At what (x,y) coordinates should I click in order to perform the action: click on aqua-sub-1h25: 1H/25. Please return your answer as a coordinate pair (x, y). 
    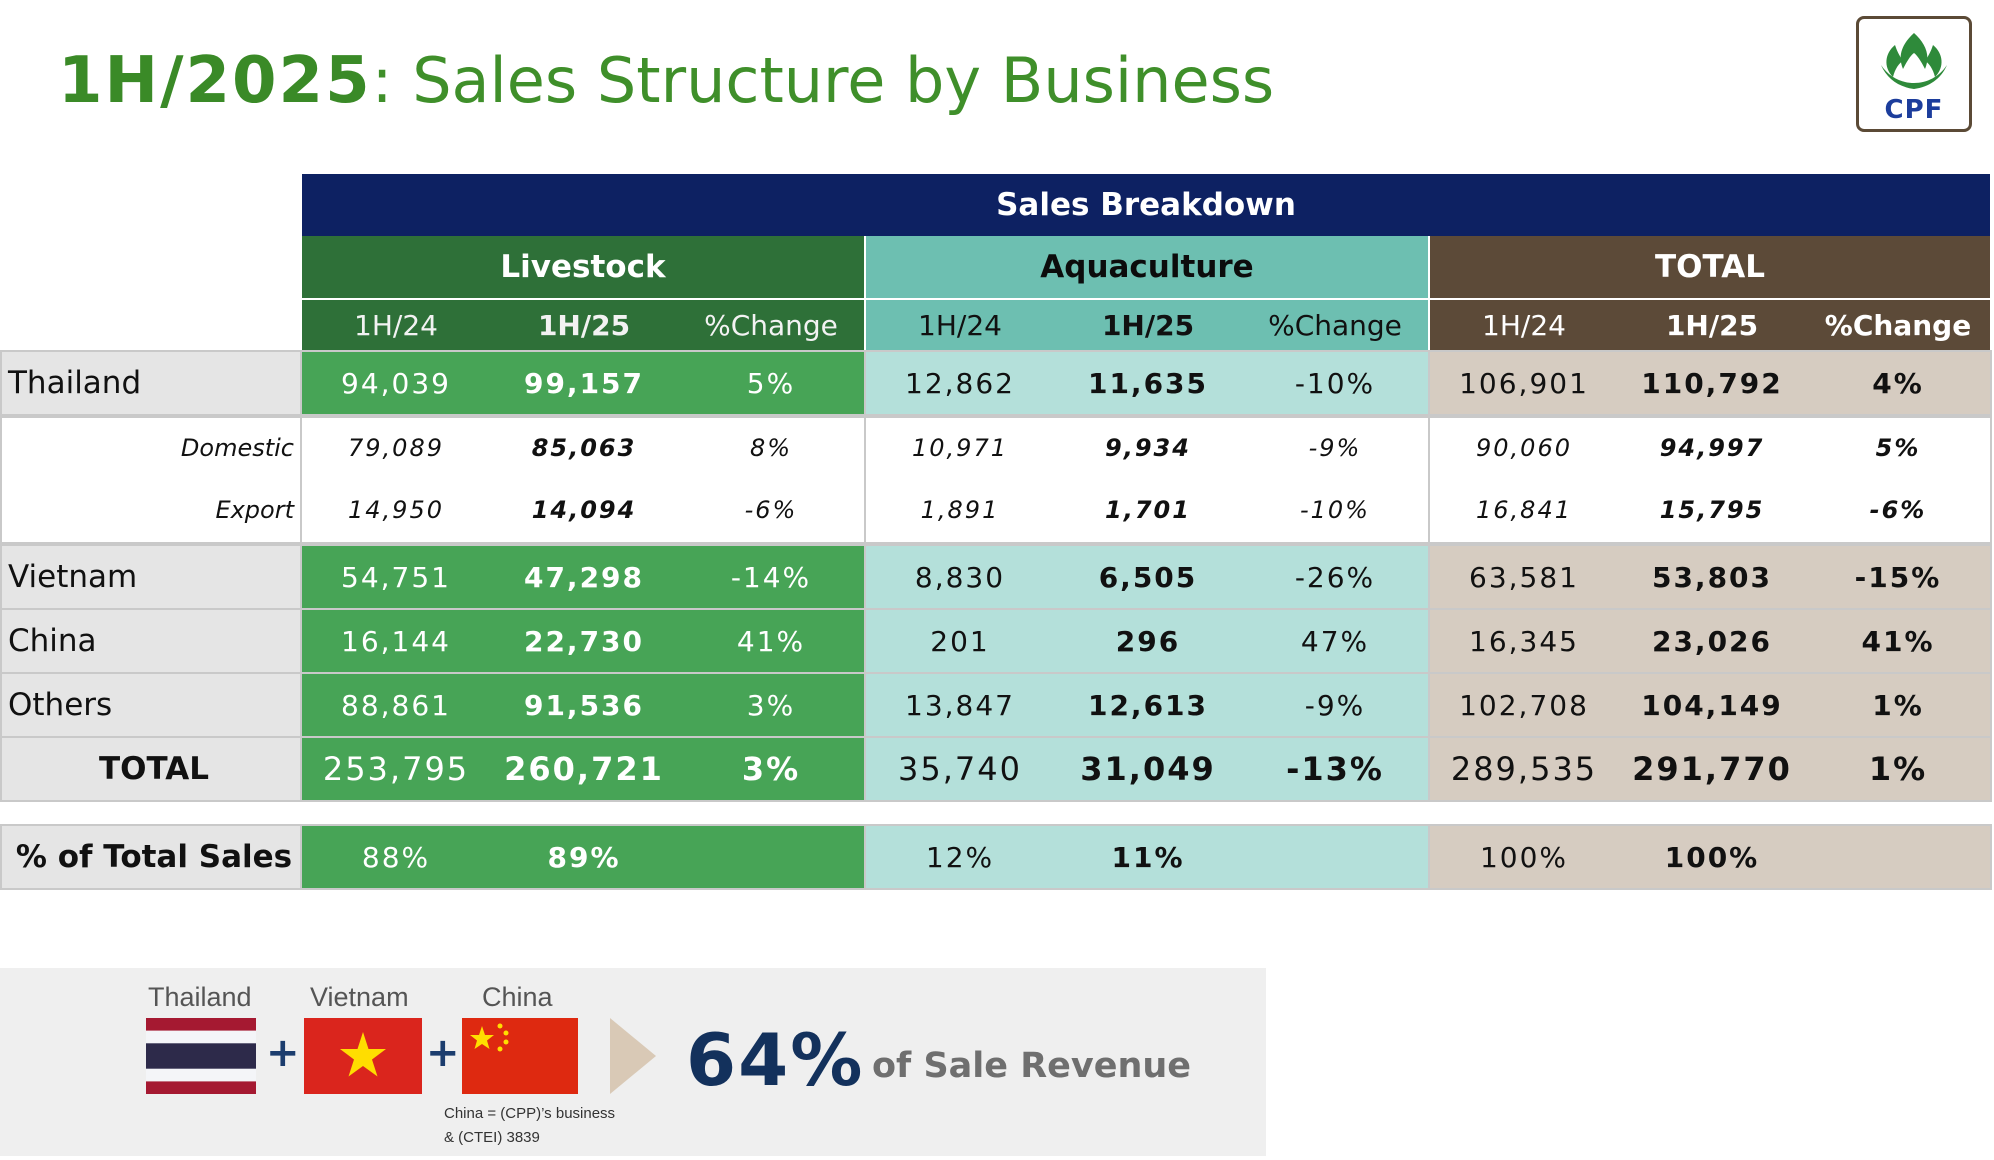
    Looking at the image, I should click on (1148, 325).